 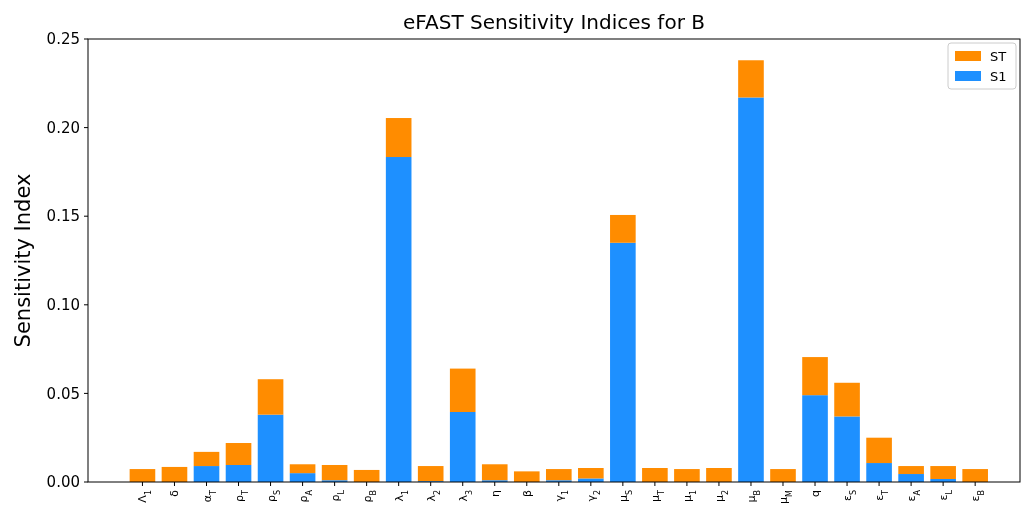 What do you see at coordinates (63, 482) in the screenshot?
I see `y-tick-label: 0.00` at bounding box center [63, 482].